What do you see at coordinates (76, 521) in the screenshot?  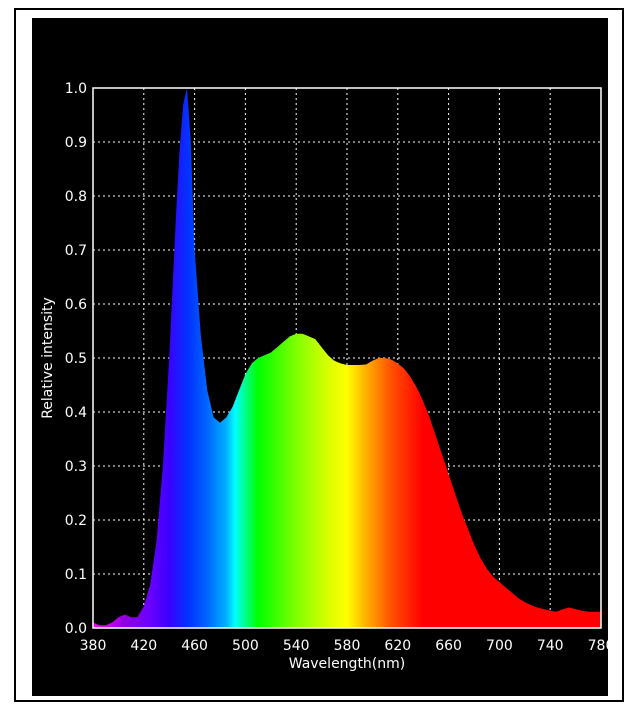 I see `y-tick-label: 0.2` at bounding box center [76, 521].